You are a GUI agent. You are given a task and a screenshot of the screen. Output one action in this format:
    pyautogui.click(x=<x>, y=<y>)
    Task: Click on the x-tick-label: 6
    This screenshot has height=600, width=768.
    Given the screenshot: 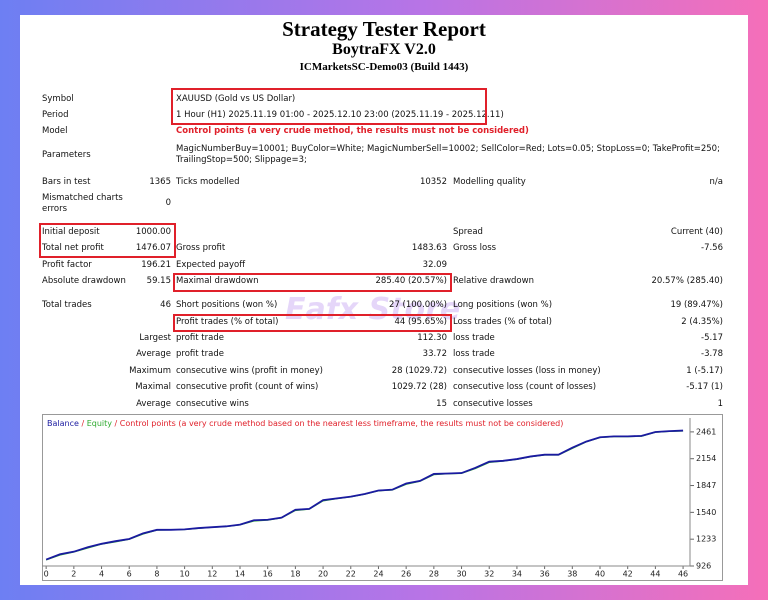 What is the action you would take?
    pyautogui.click(x=129, y=574)
    